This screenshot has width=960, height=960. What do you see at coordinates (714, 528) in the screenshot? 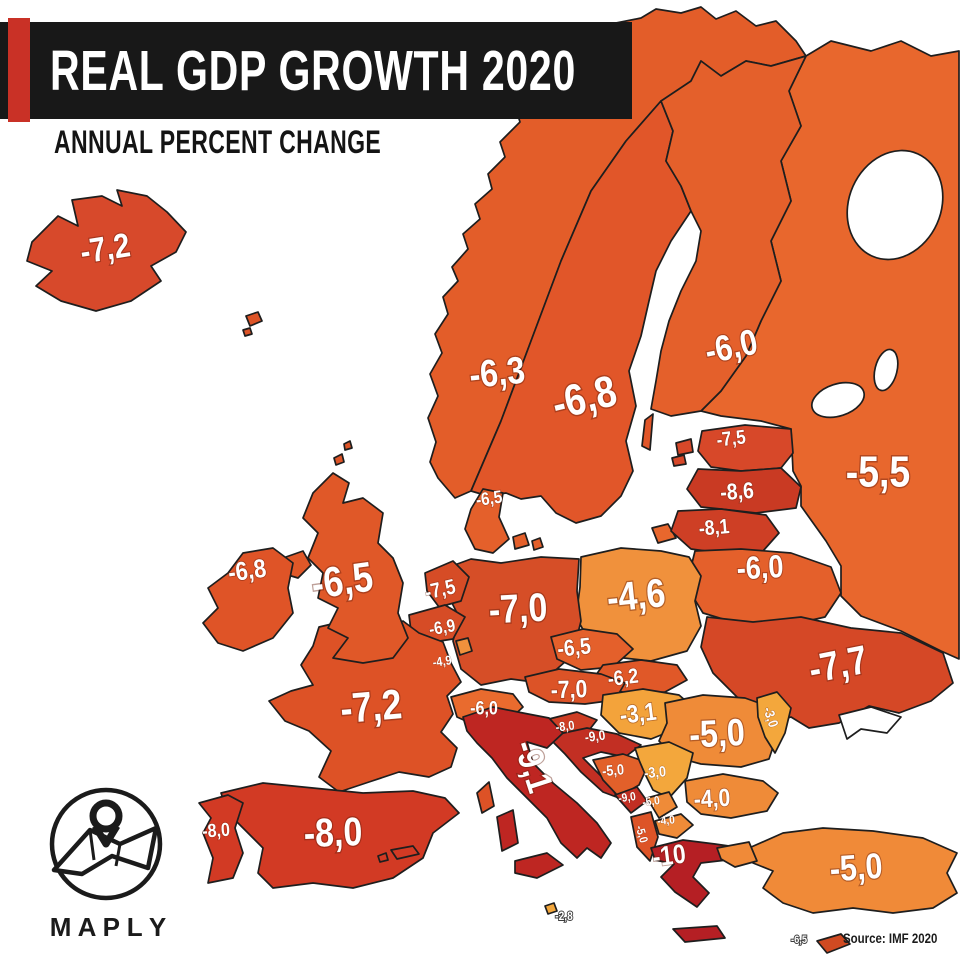
I see `label-lithuania: -8,1` at bounding box center [714, 528].